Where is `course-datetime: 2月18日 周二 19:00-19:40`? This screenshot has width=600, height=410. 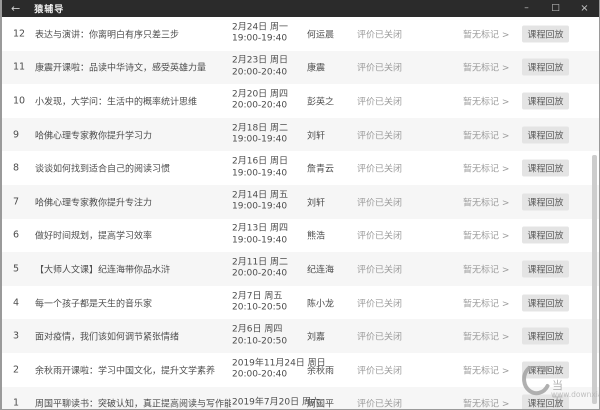 course-datetime: 2月18日 周二 19:00-19:40 is located at coordinates (283, 134).